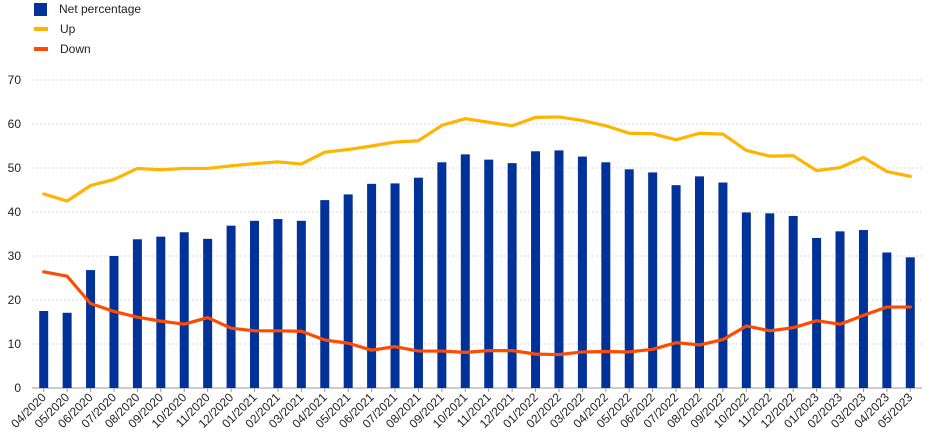  I want to click on legend-label-down: Down, so click(75, 49).